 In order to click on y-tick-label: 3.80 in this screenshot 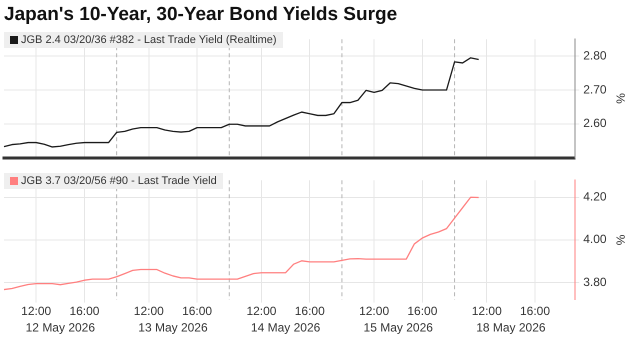, I will do `click(595, 281)`.